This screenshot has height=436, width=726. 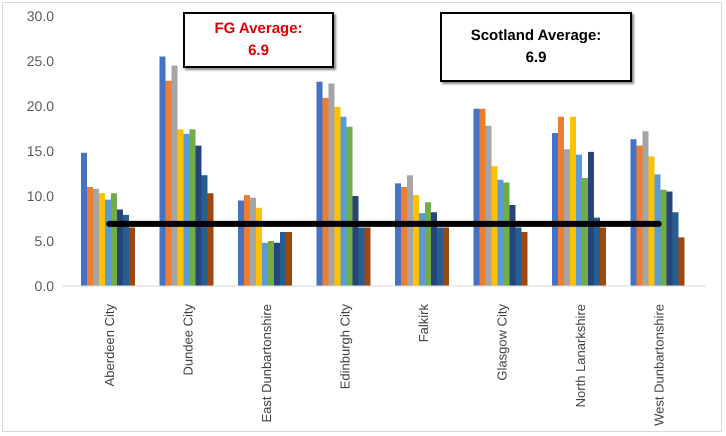 What do you see at coordinates (658, 365) in the screenshot?
I see `x-tick-label: West Dunbartonshire` at bounding box center [658, 365].